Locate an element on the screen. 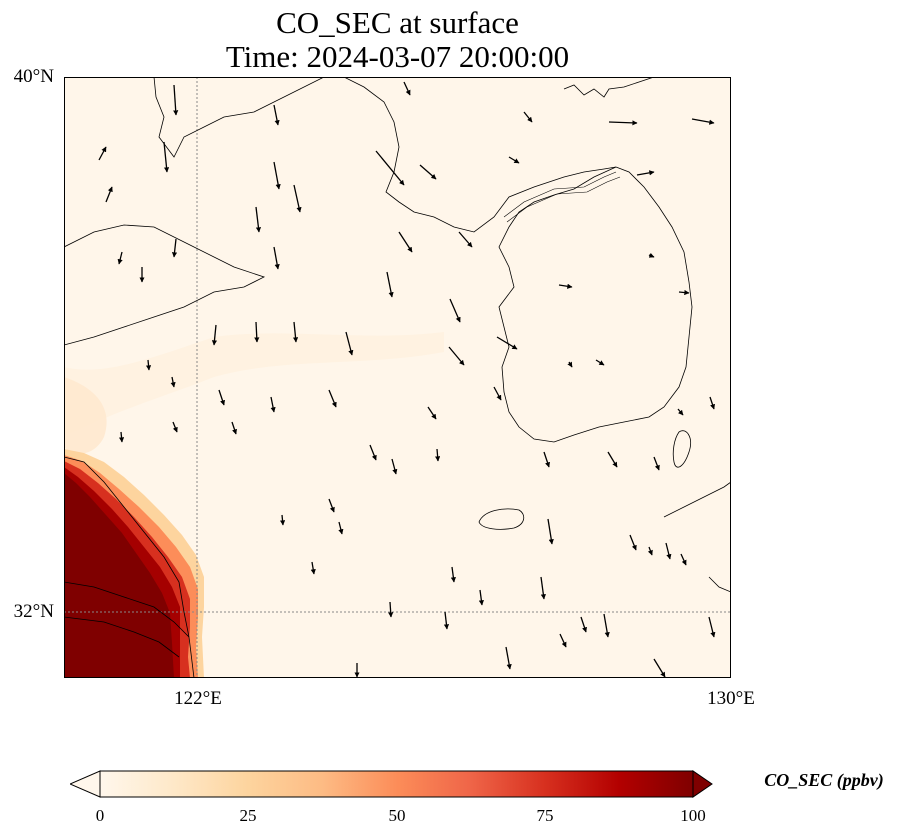 The height and width of the screenshot is (836, 916). colorbar-label: CO_SEC (ppbv) is located at coordinates (824, 780).